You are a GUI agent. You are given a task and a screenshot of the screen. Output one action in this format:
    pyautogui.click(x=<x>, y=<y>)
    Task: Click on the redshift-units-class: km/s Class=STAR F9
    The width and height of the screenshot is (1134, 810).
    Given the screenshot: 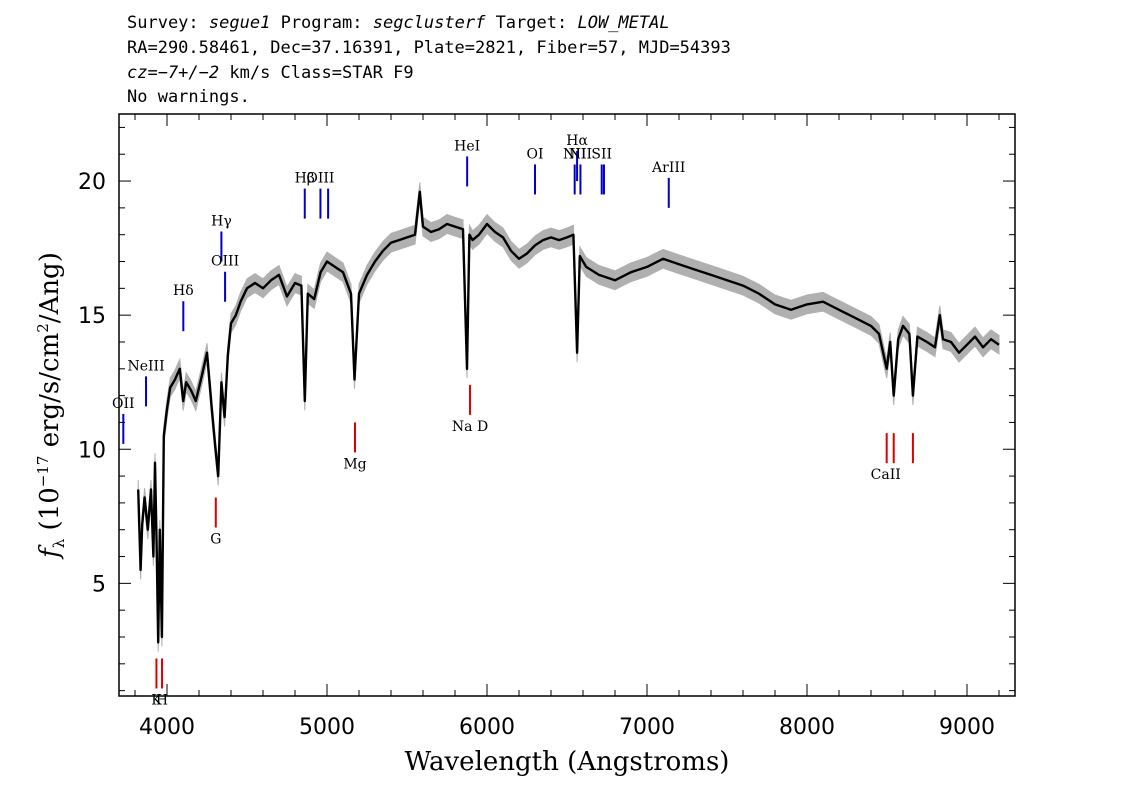 What is the action you would take?
    pyautogui.click(x=321, y=73)
    